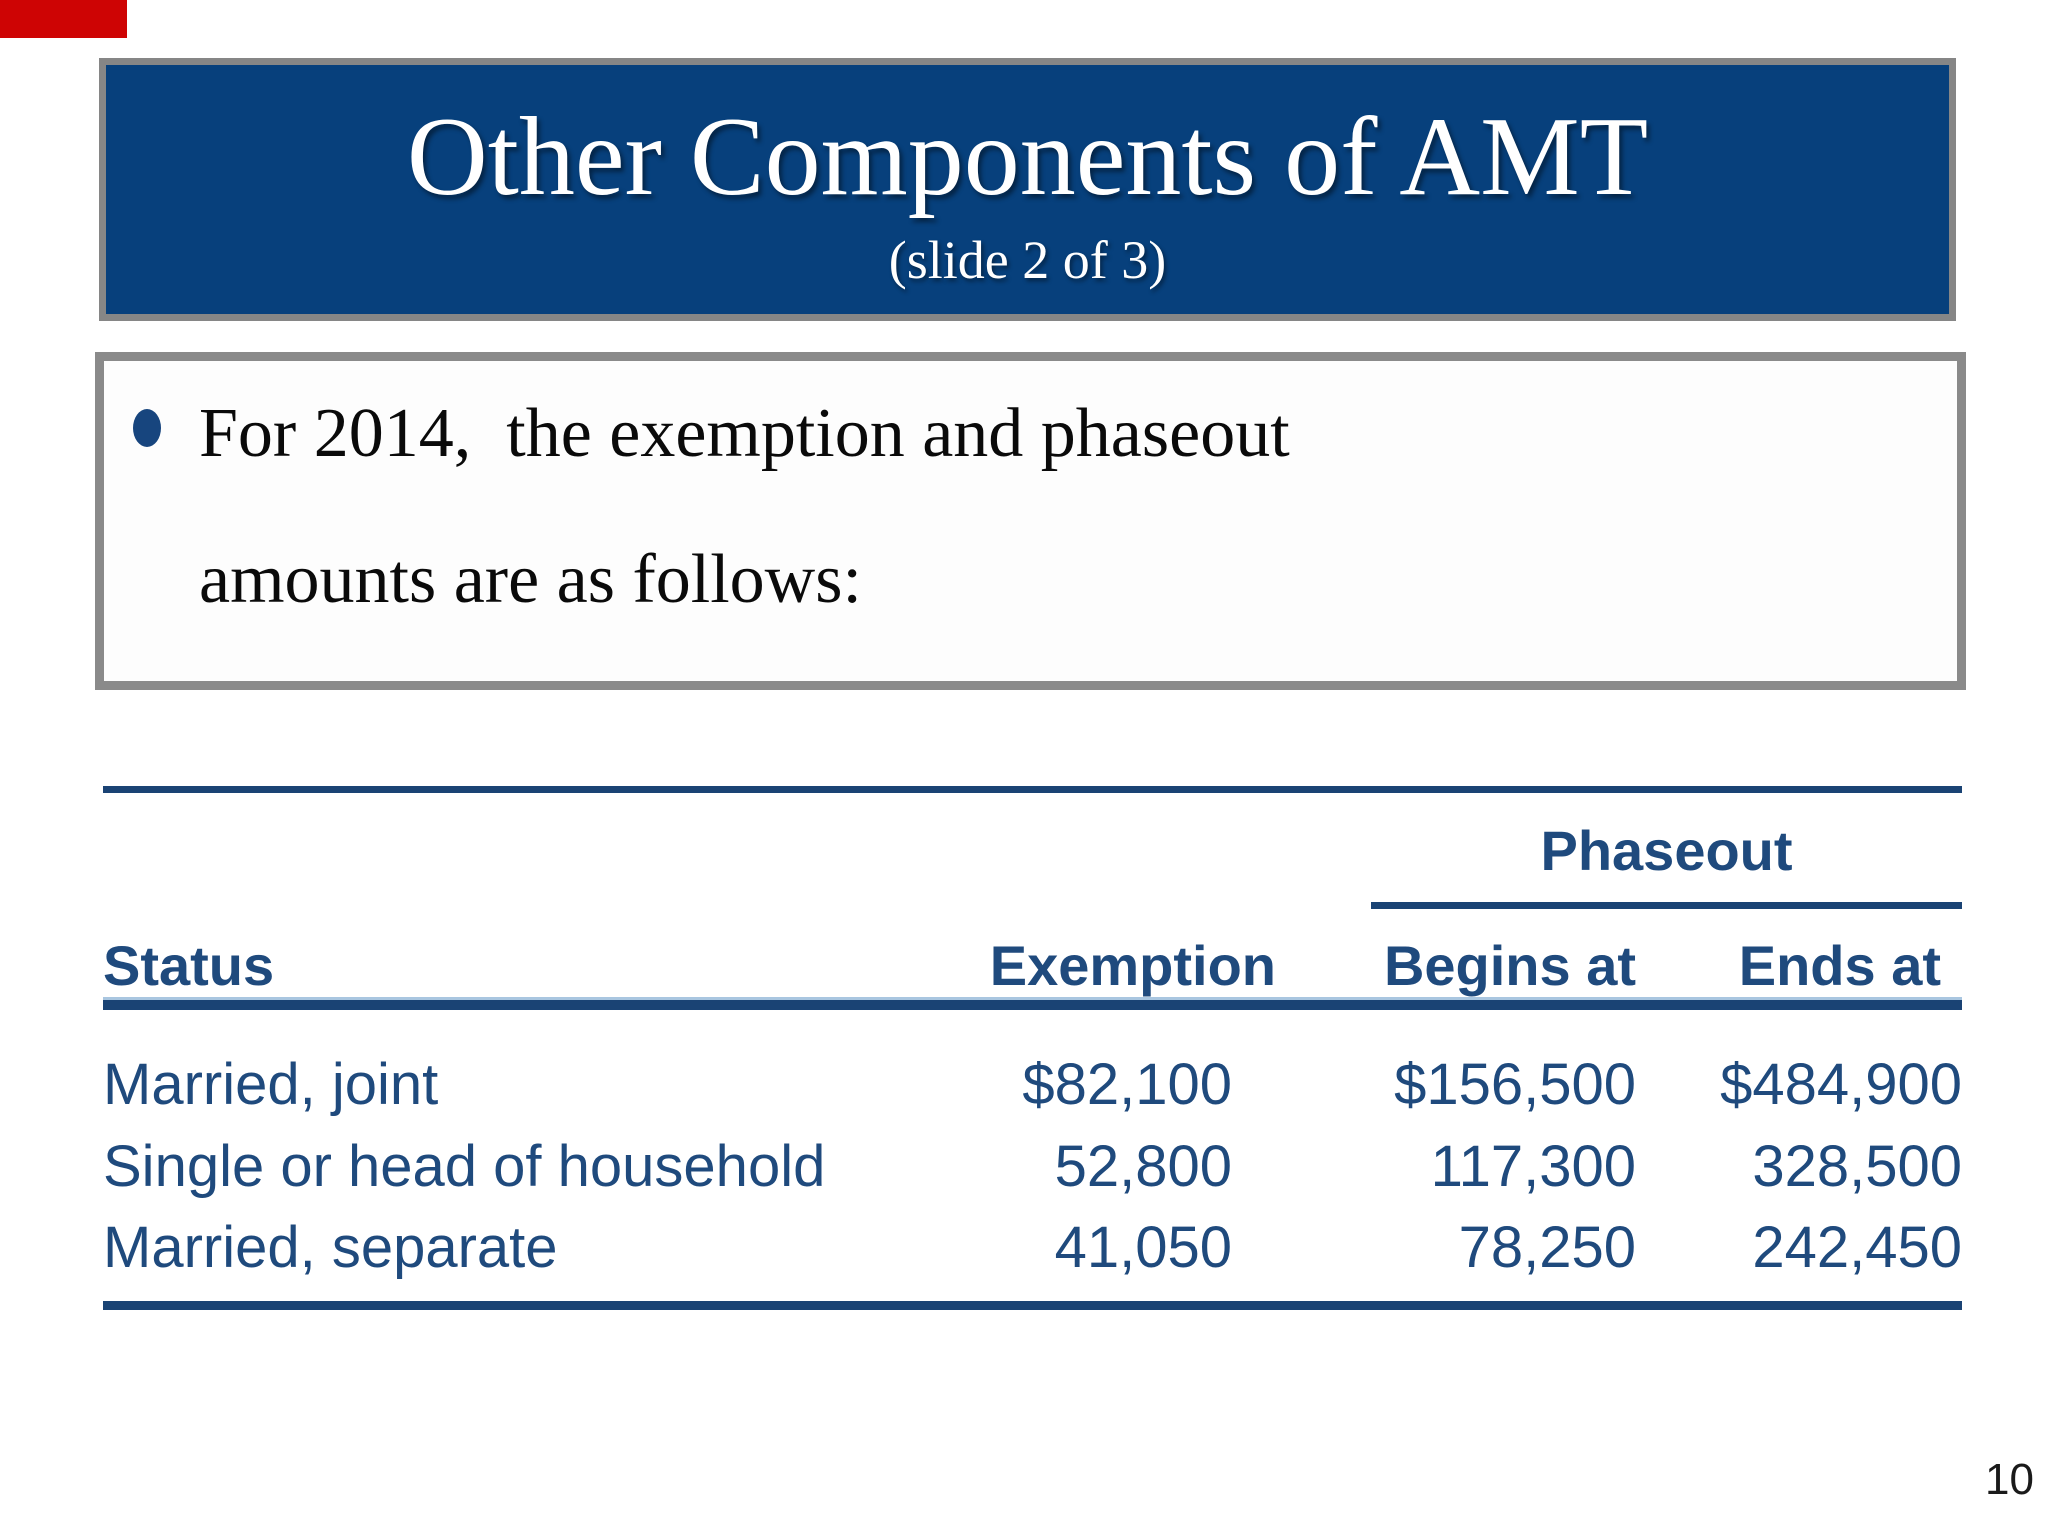 The width and height of the screenshot is (2048, 1536). Describe the element at coordinates (1143, 1247) in the screenshot. I see `cell-exemption: 41,050` at that location.